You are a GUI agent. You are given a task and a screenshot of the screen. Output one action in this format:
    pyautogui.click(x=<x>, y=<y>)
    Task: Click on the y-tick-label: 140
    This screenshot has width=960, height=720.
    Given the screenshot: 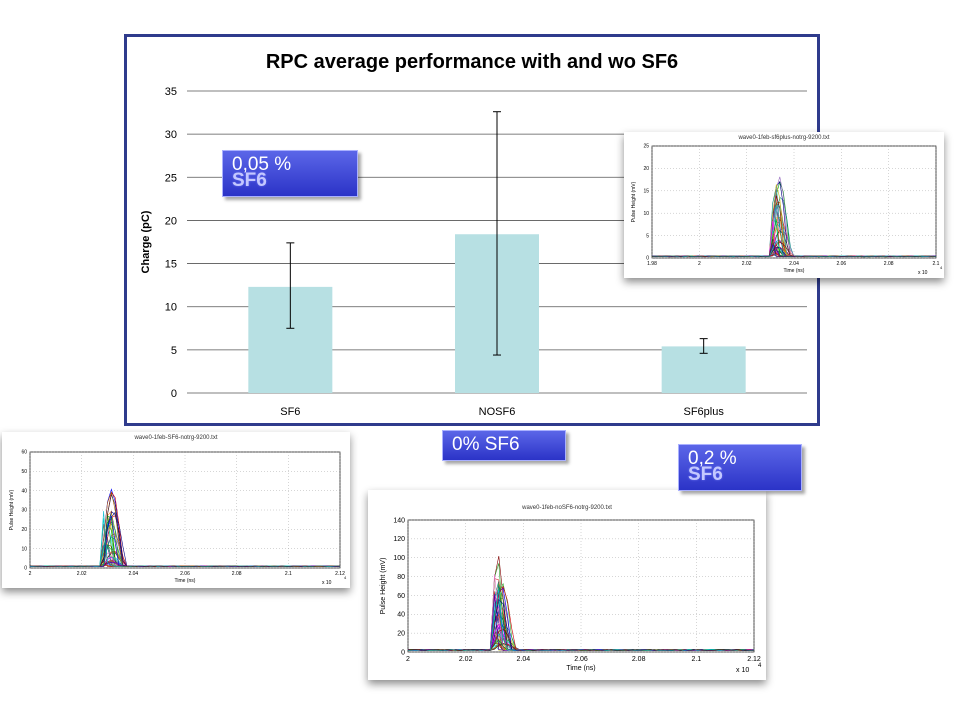 What is the action you would take?
    pyautogui.click(x=399, y=520)
    